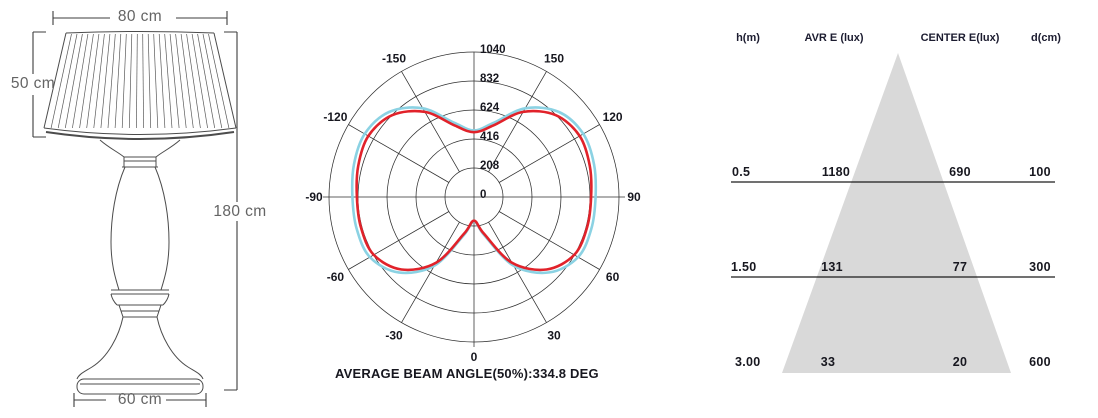 The image size is (1098, 418). What do you see at coordinates (634, 197) in the screenshot?
I see `svg-text: 90` at bounding box center [634, 197].